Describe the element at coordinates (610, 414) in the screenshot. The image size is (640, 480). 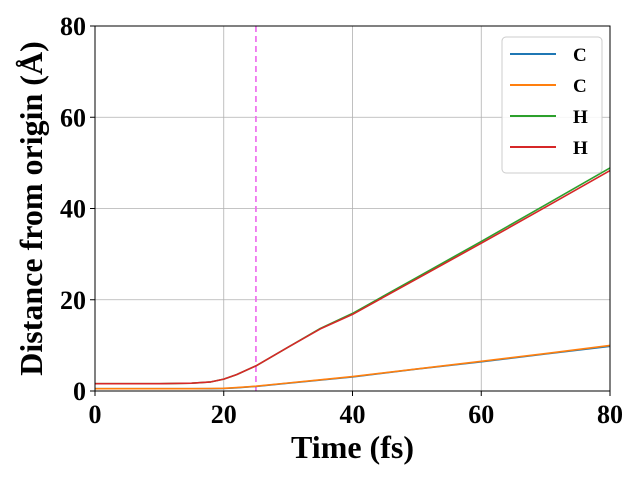
I see `x-tick-label: 80` at that location.